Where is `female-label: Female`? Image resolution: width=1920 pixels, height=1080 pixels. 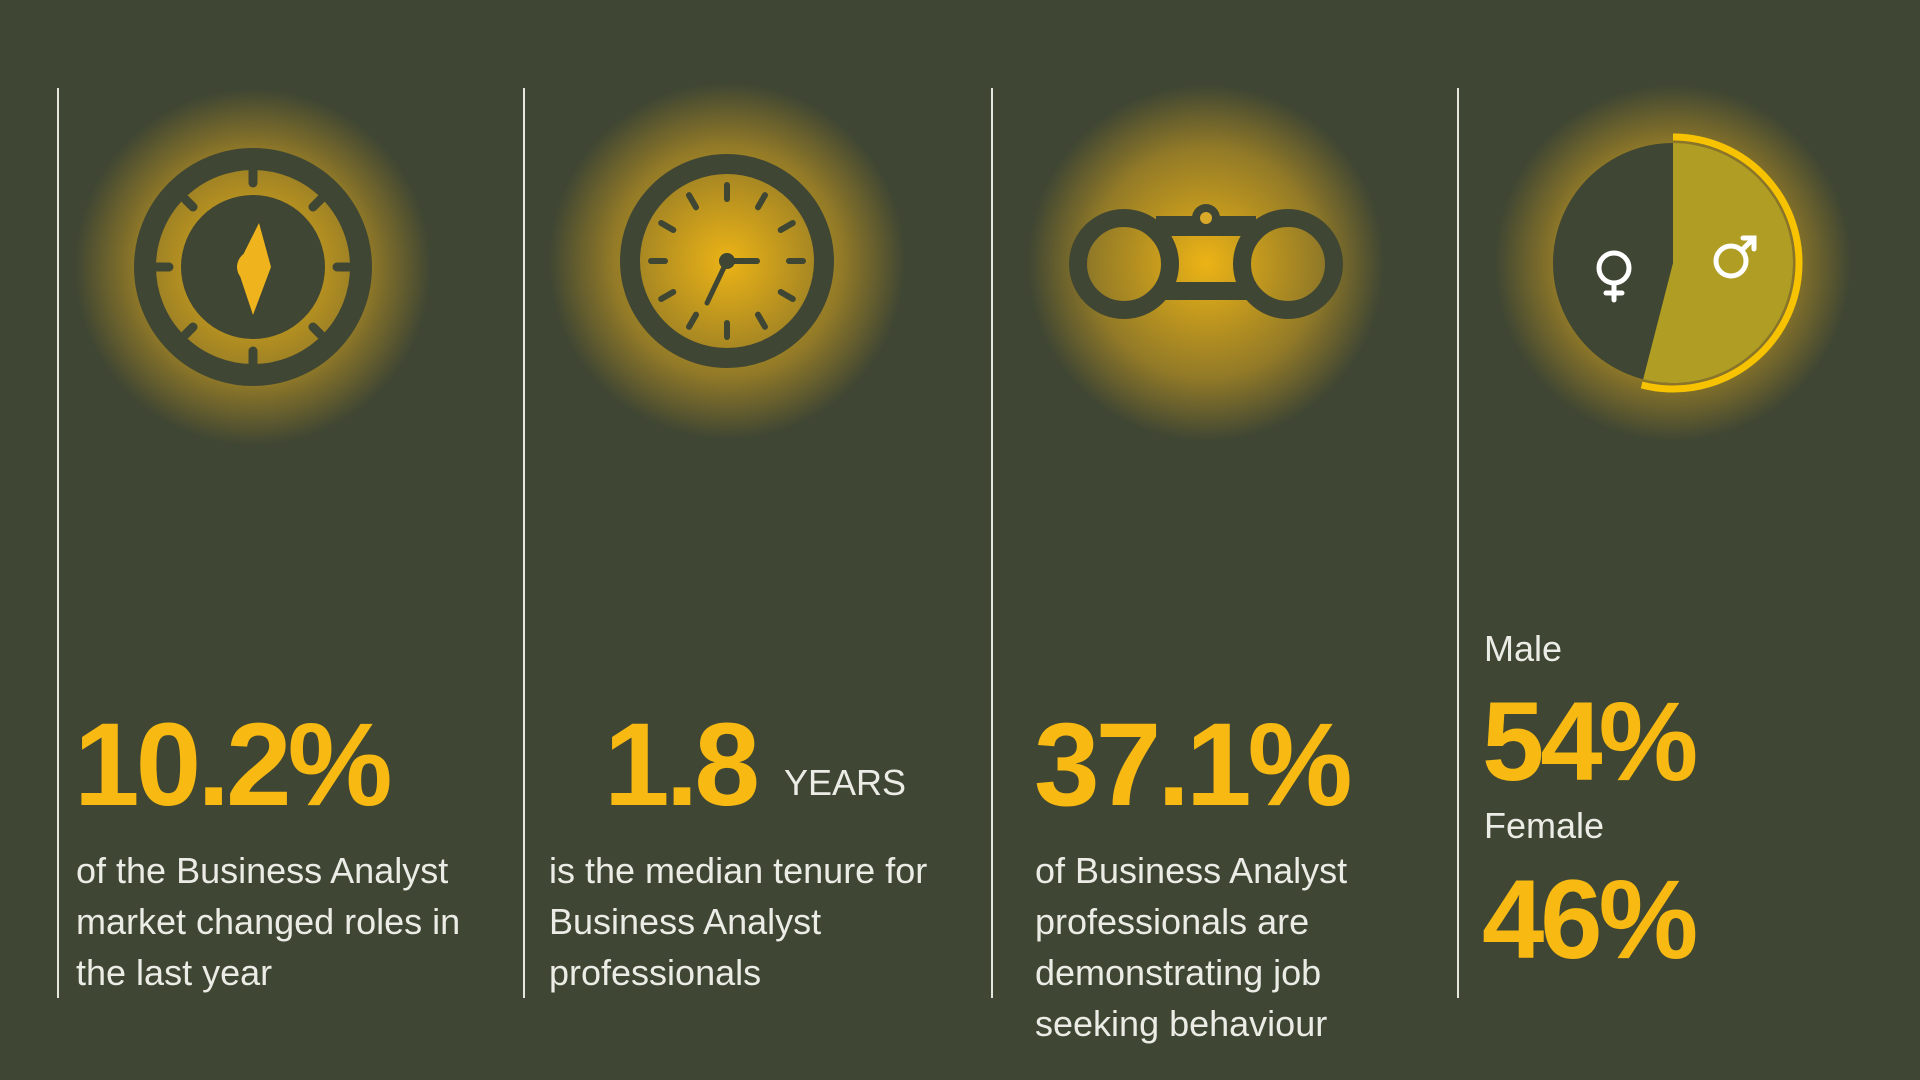
female-label: Female is located at coordinates (1544, 825).